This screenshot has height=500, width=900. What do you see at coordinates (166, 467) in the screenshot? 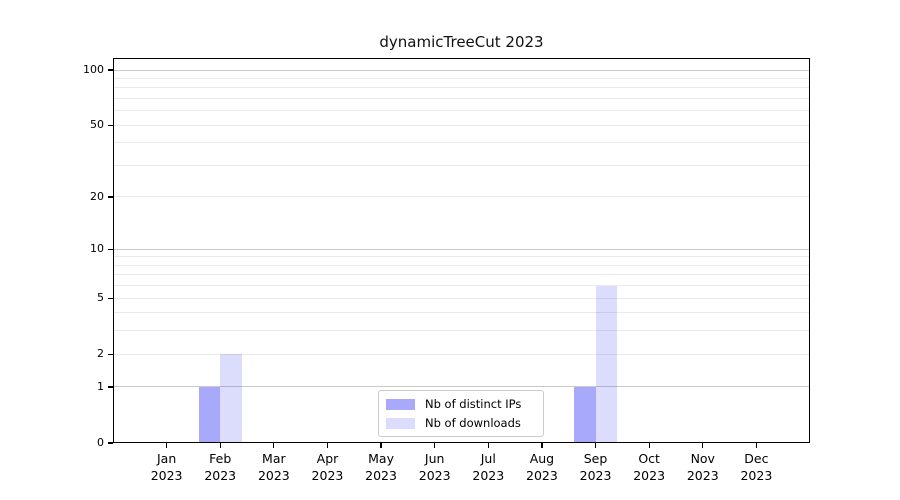
I see `x-tick-label: Jan 2023` at bounding box center [166, 467].